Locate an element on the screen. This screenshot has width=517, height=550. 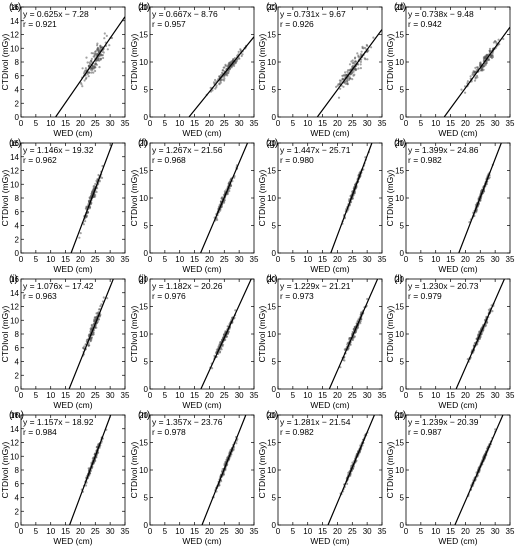
y-tick-label: 12 is located at coordinates (14, 307).